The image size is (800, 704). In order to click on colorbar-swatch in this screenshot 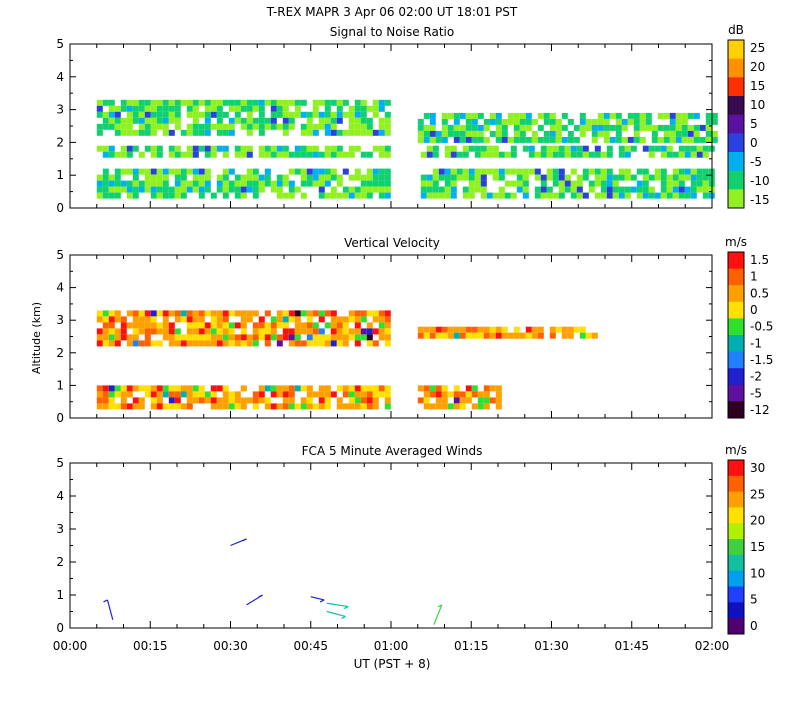, I will do `click(736, 50)`.